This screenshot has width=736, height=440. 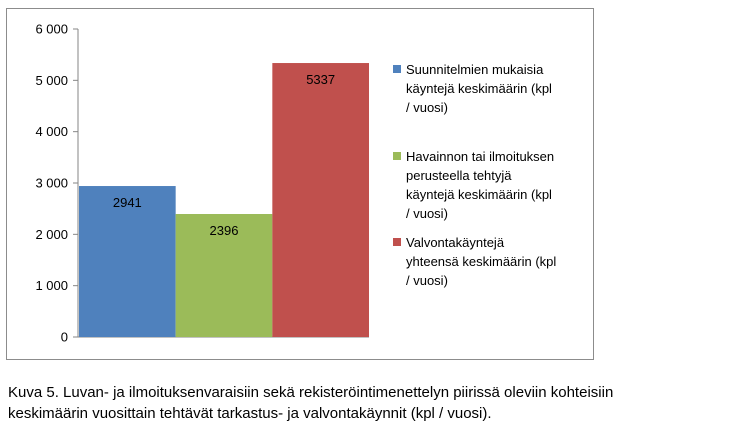 What do you see at coordinates (459, 175) in the screenshot?
I see `legend-label: perusteella tehtyjä` at bounding box center [459, 175].